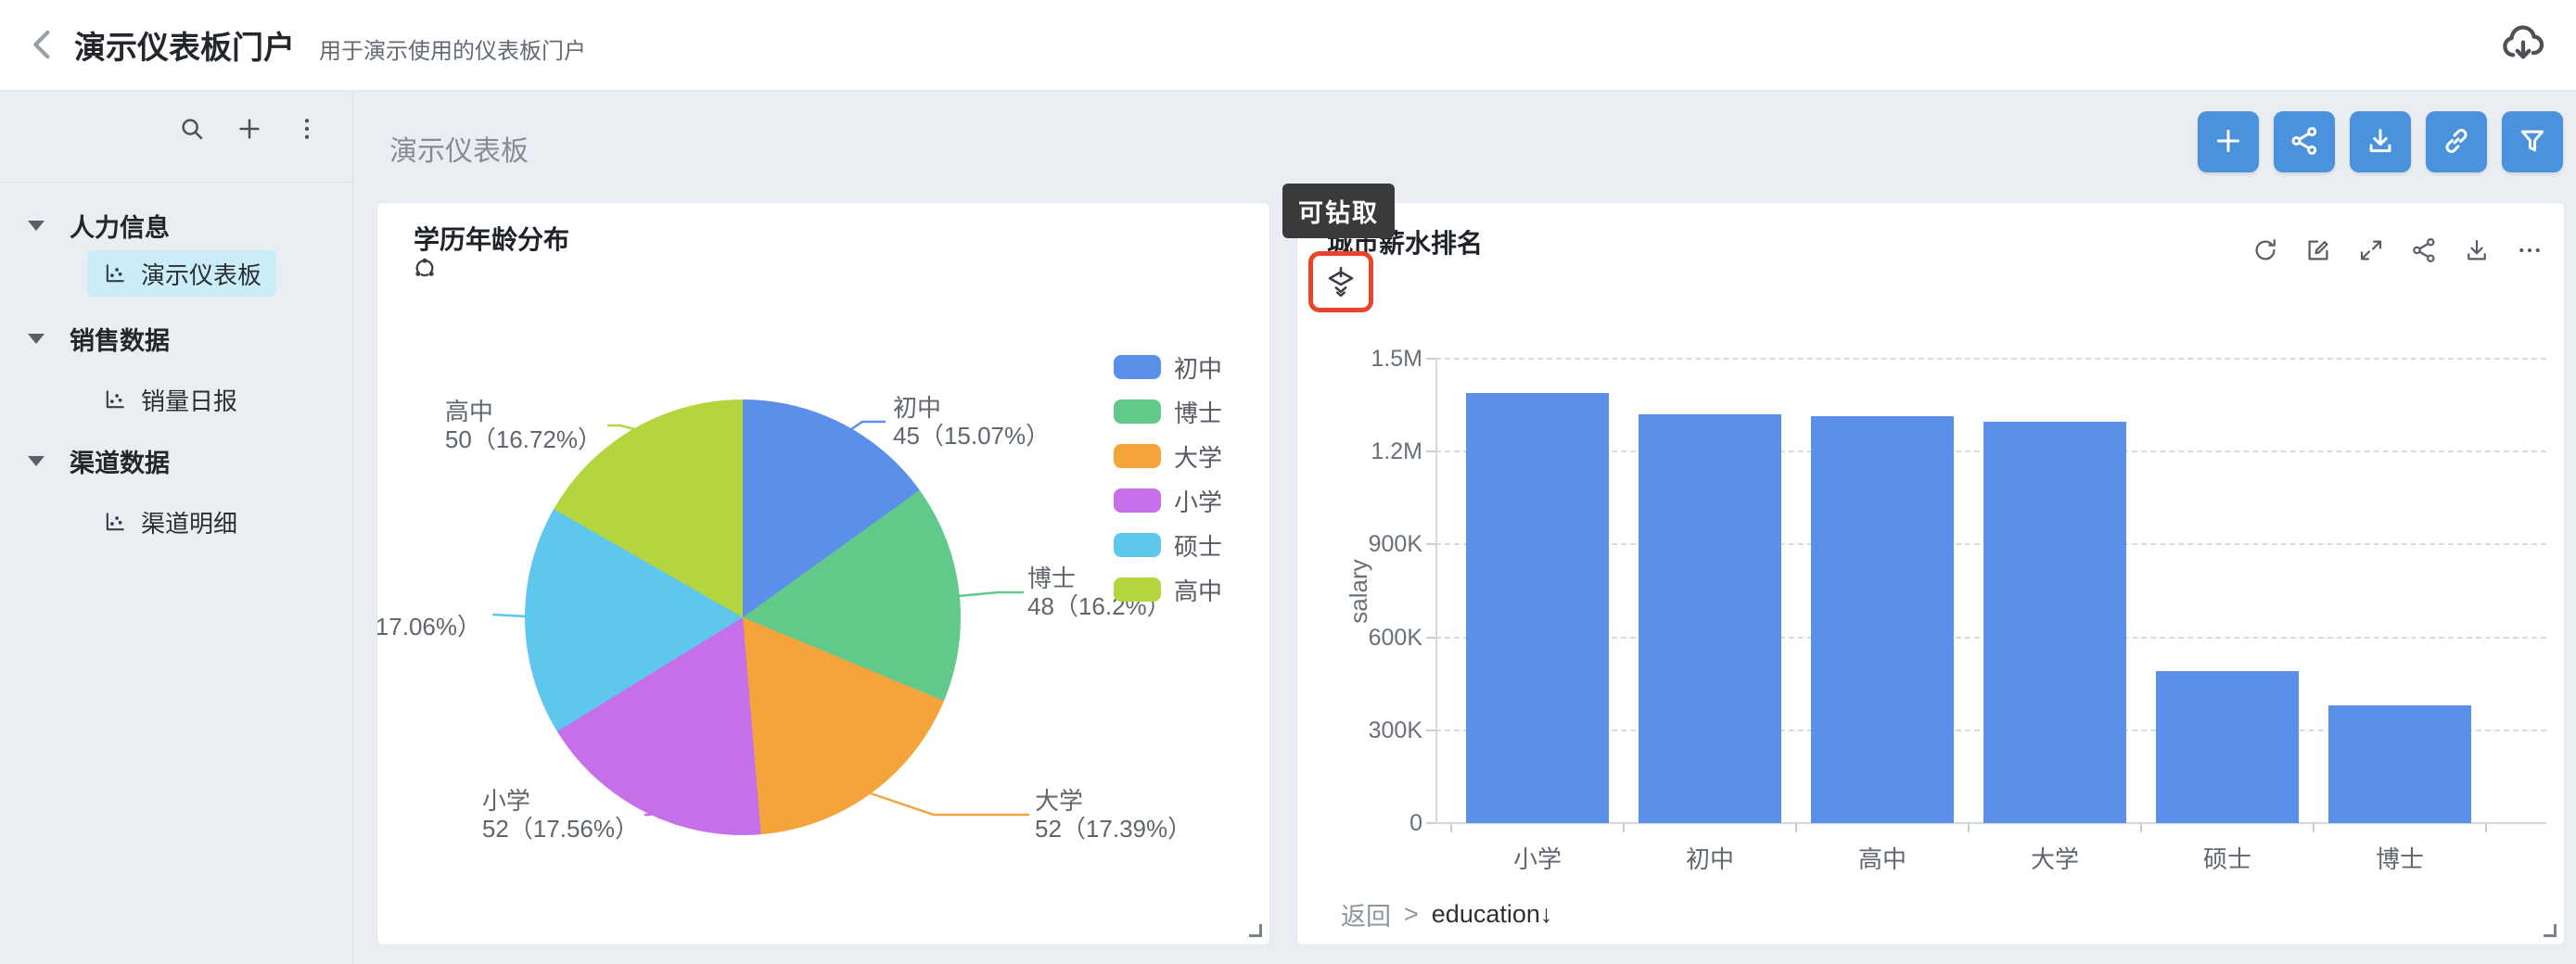 This screenshot has width=2576, height=964. What do you see at coordinates (1198, 368) in the screenshot?
I see `legend-label: 初中` at bounding box center [1198, 368].